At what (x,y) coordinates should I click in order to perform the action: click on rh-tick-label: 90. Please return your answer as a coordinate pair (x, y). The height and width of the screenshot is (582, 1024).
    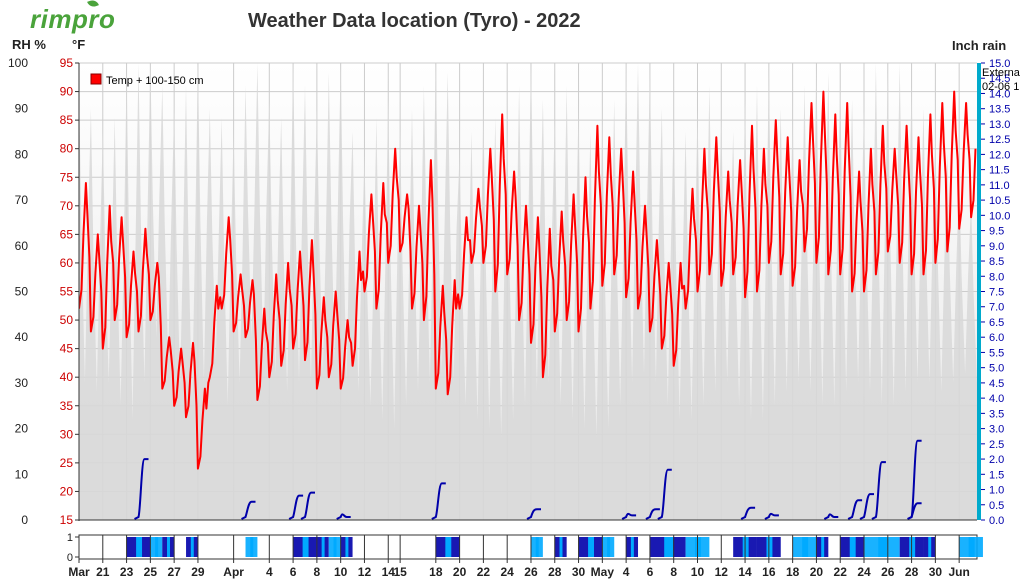
    Looking at the image, I should click on (22, 109).